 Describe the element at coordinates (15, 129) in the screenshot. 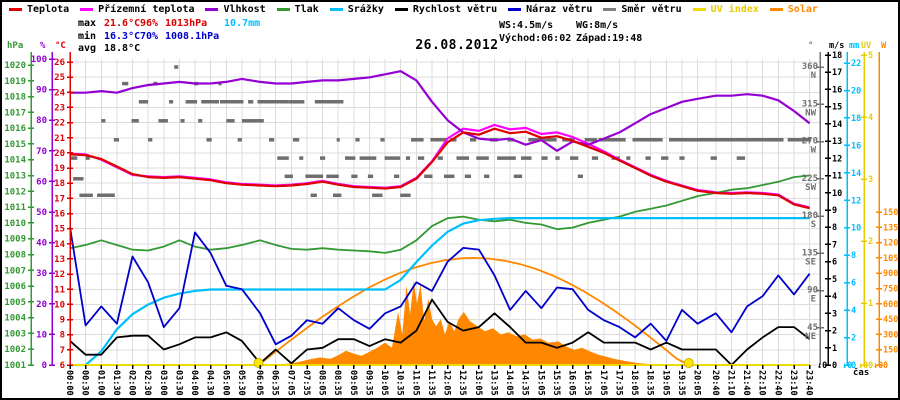

I see `svg-text: 1016` at that location.